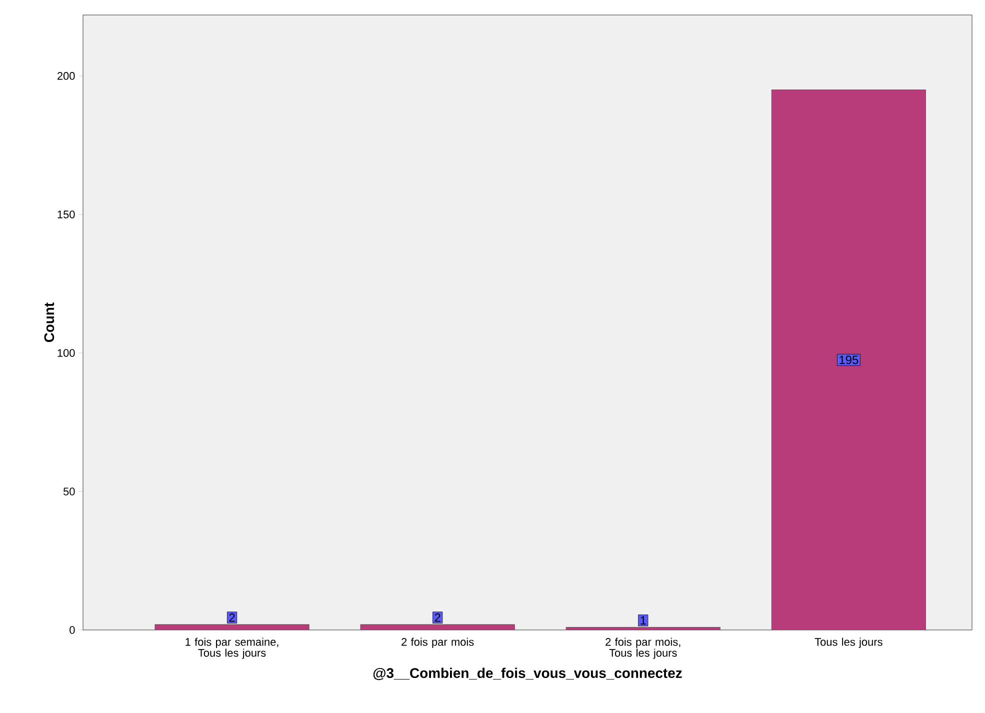 The image size is (985, 713). I want to click on x-axis-title: @3__Combien_de_fois_vous_vous_connectez, so click(527, 674).